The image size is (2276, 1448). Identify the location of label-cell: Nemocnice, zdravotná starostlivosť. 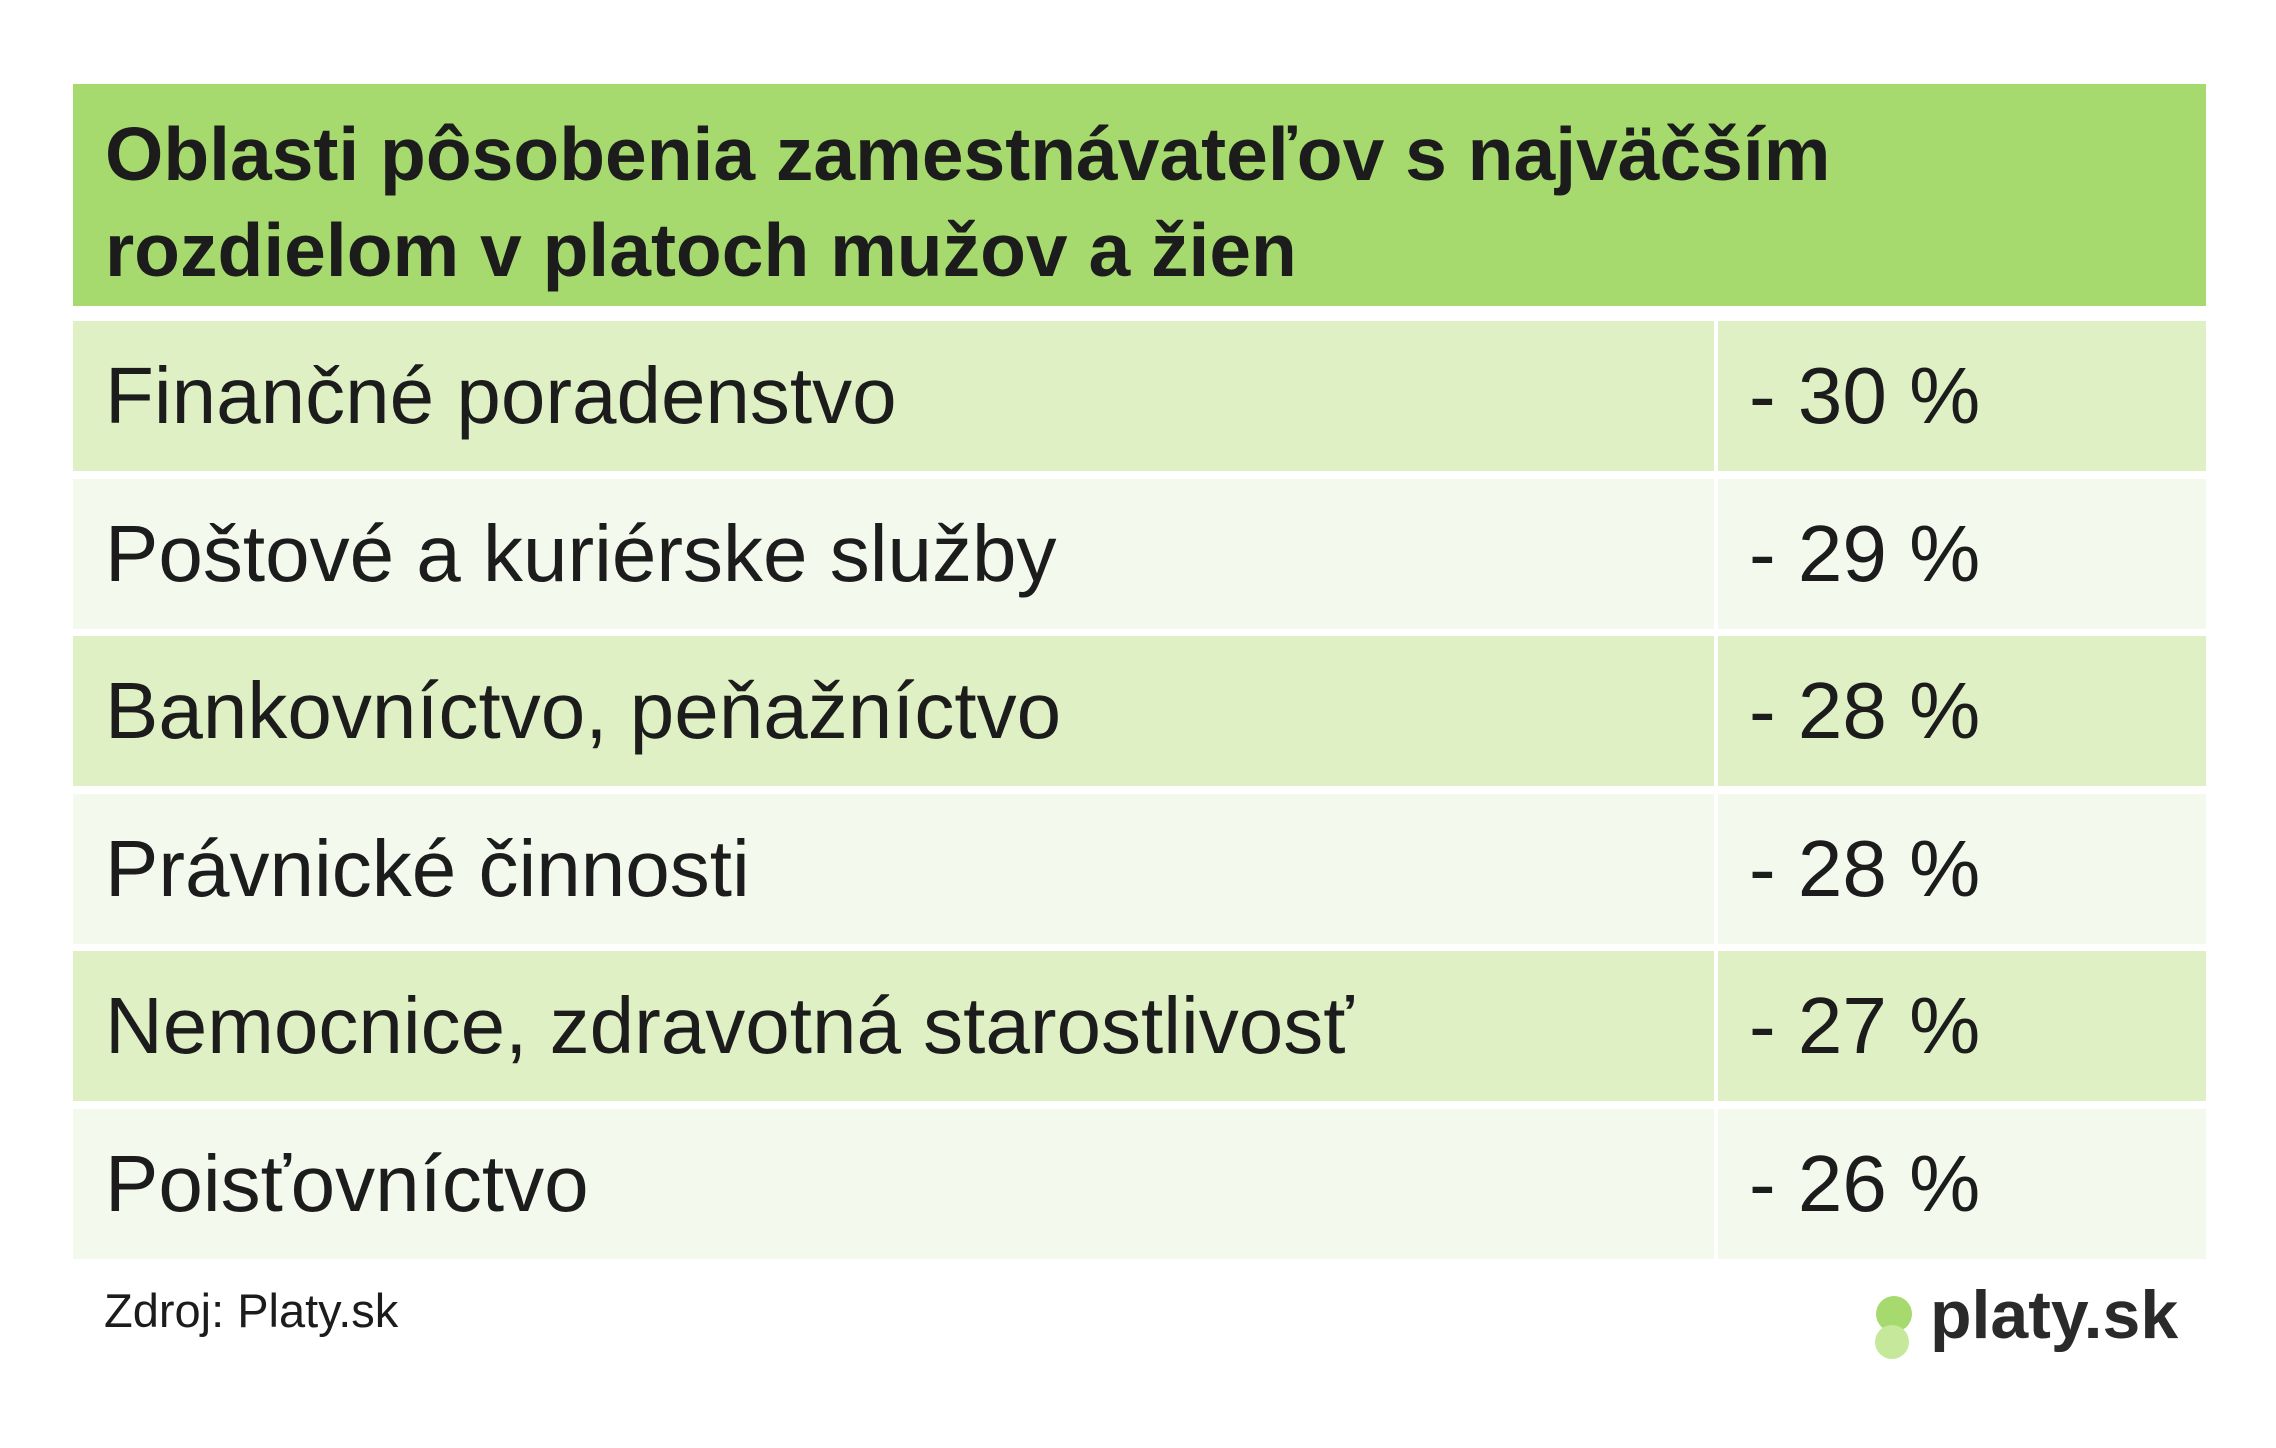
(893, 1026).